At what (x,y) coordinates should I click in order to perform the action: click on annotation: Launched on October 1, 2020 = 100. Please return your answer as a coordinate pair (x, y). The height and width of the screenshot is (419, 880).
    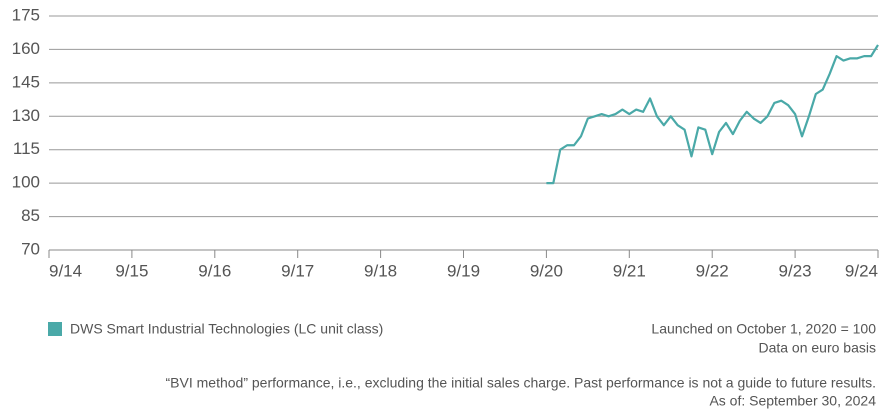
    Looking at the image, I should click on (763, 329).